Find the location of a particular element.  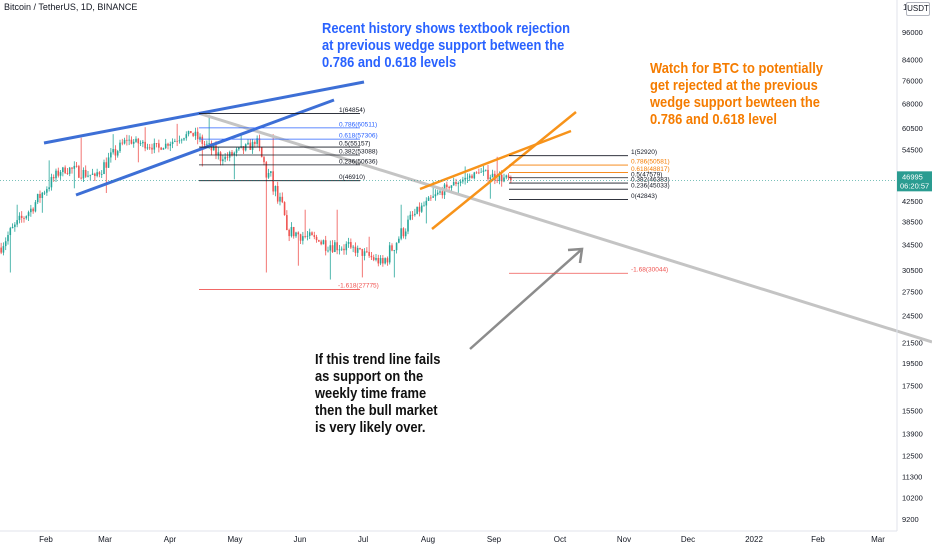

fib-level-label: 0(46910) is located at coordinates (352, 177).